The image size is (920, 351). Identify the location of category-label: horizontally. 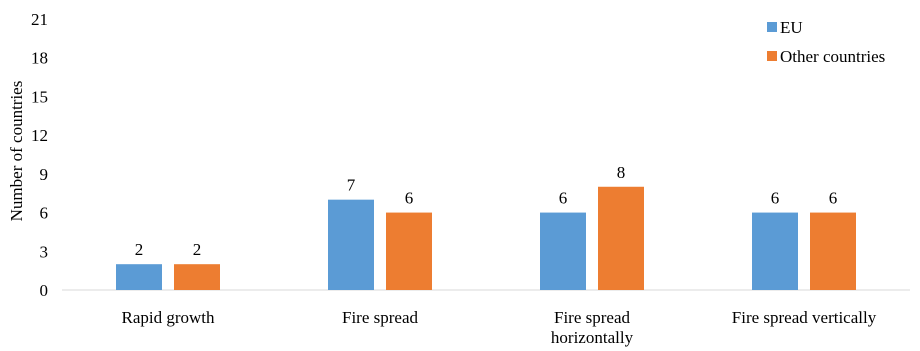
(592, 337).